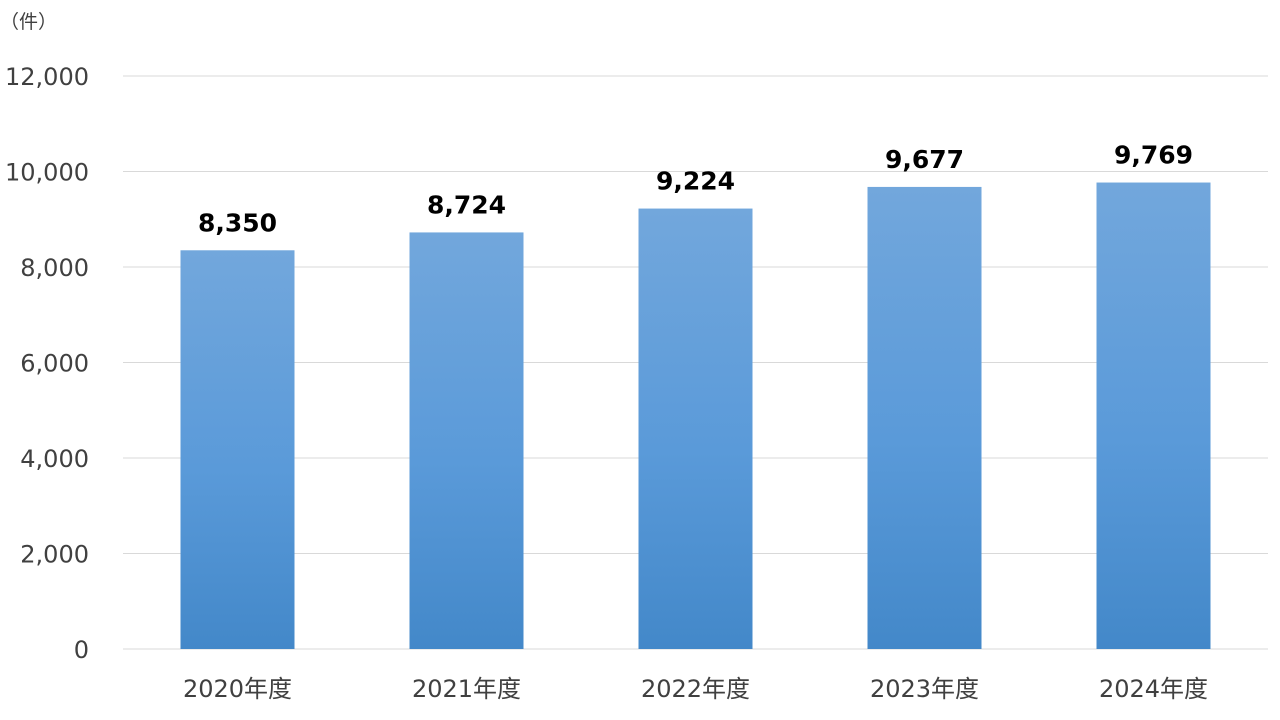  Describe the element at coordinates (237, 222) in the screenshot. I see `data-label: 8,350` at that location.